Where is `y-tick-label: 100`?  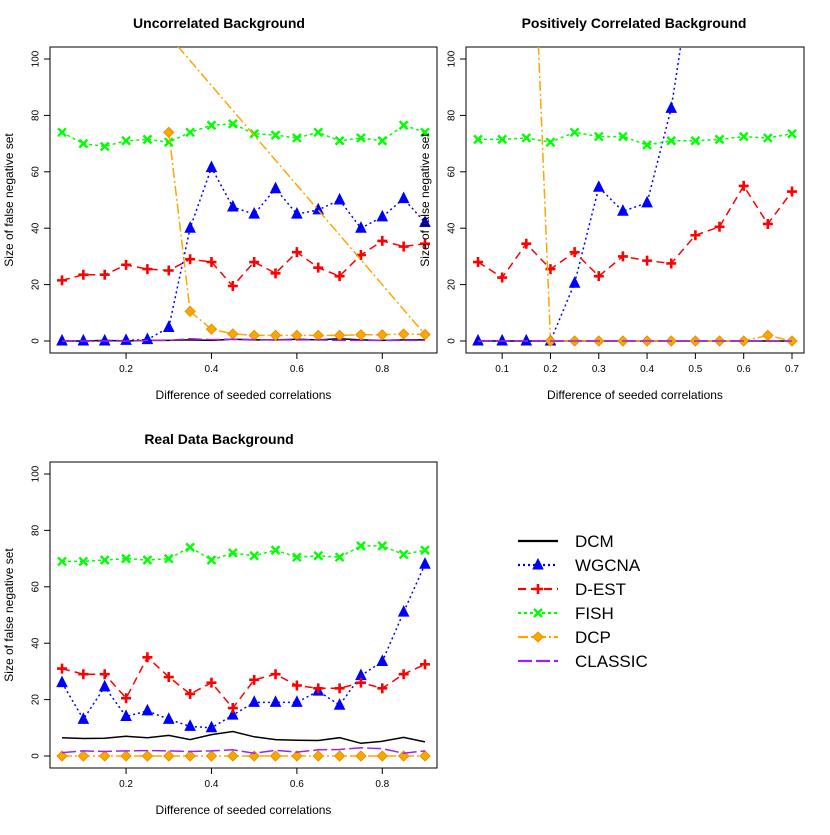
y-tick-label: 100 is located at coordinates (36, 58).